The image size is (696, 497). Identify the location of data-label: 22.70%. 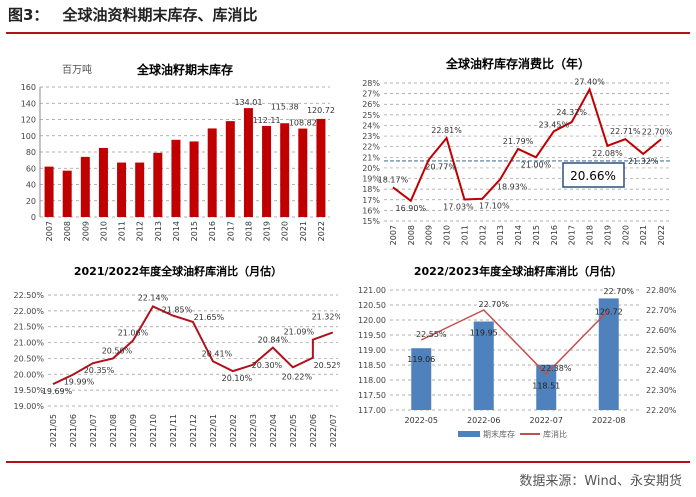
(657, 131).